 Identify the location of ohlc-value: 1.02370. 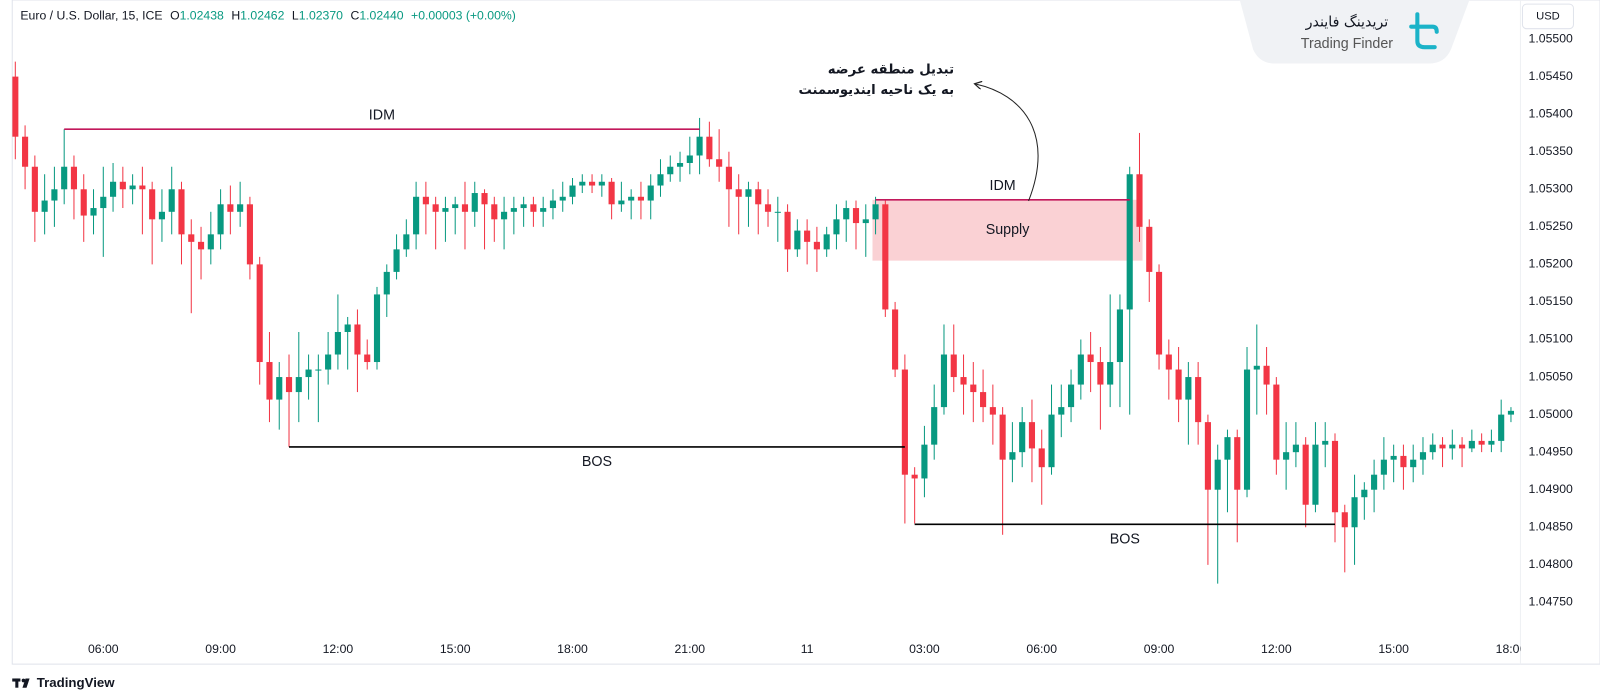
(321, 16).